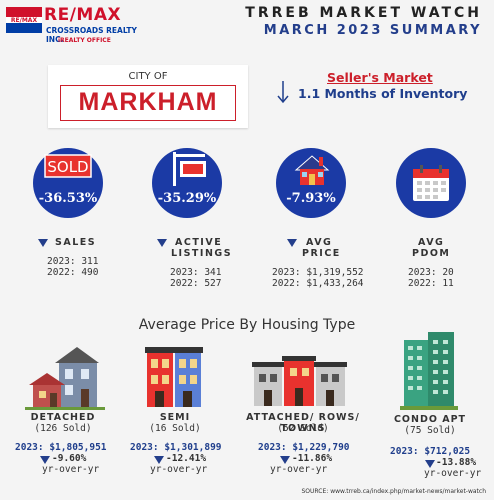 This screenshot has width=494, height=500. I want to click on brand-name: RE/MAX, so click(83, 15).